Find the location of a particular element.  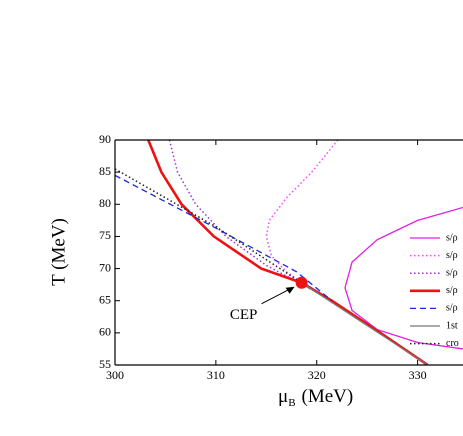

y-tick-label: 55 is located at coordinates (105, 364).